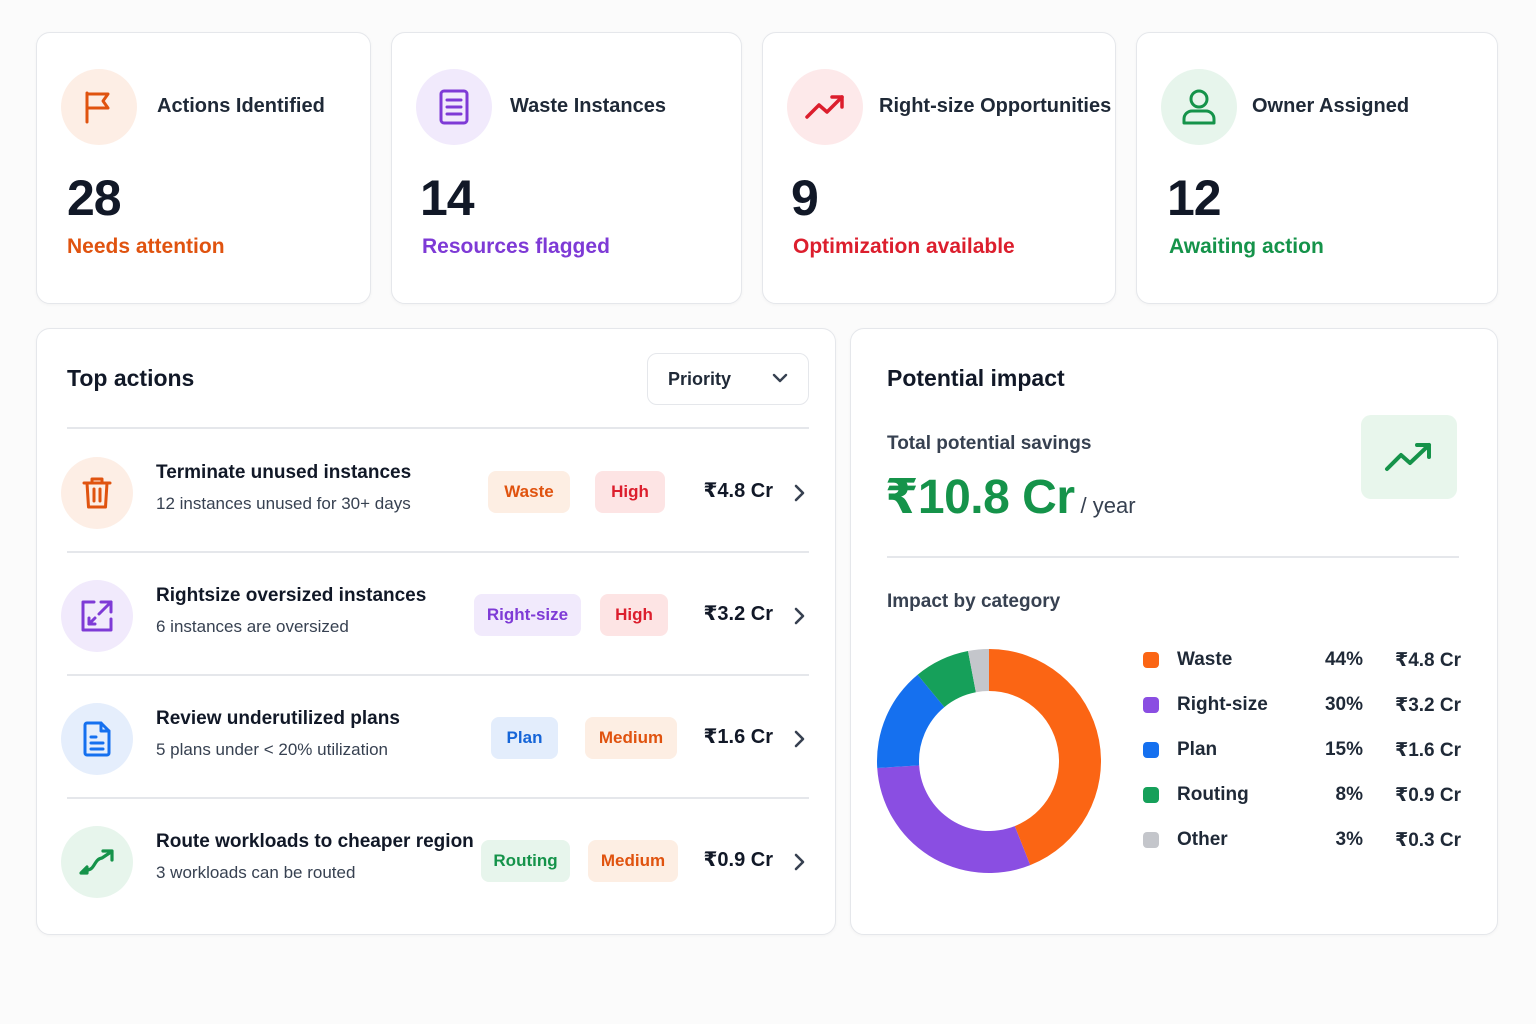  I want to click on sort-dropdown-label: Priority, so click(700, 378).